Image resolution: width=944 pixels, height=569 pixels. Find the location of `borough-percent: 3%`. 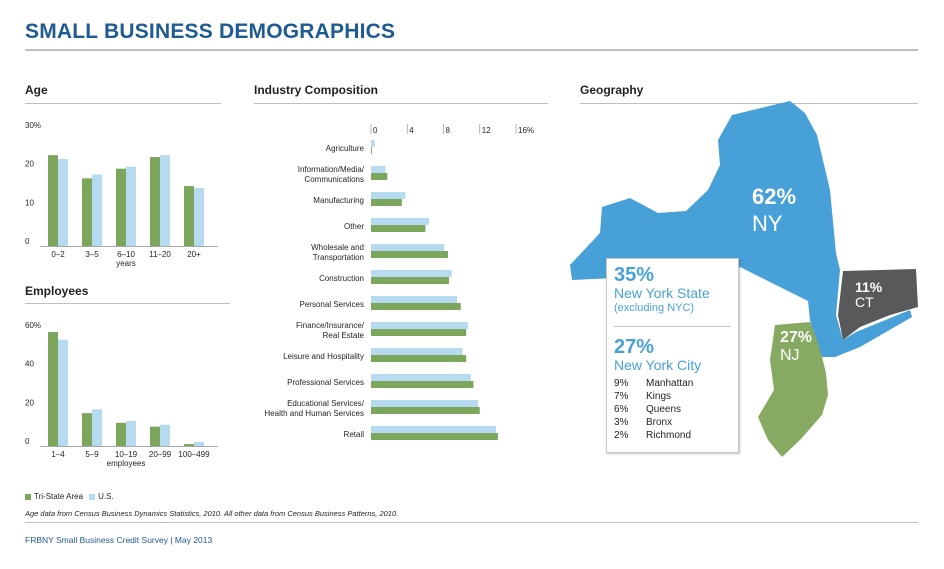

borough-percent: 3% is located at coordinates (621, 422).